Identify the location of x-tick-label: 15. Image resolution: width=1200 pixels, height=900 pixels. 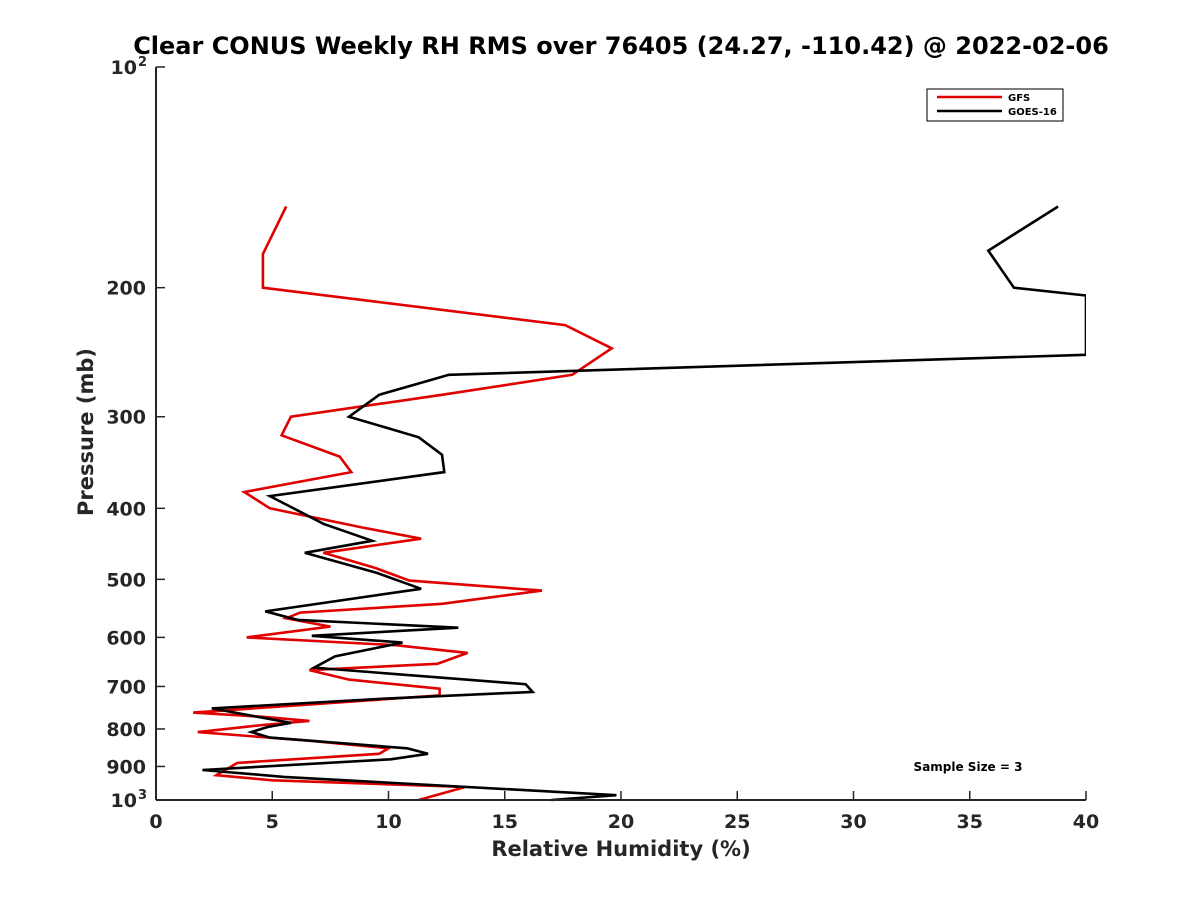
(505, 822).